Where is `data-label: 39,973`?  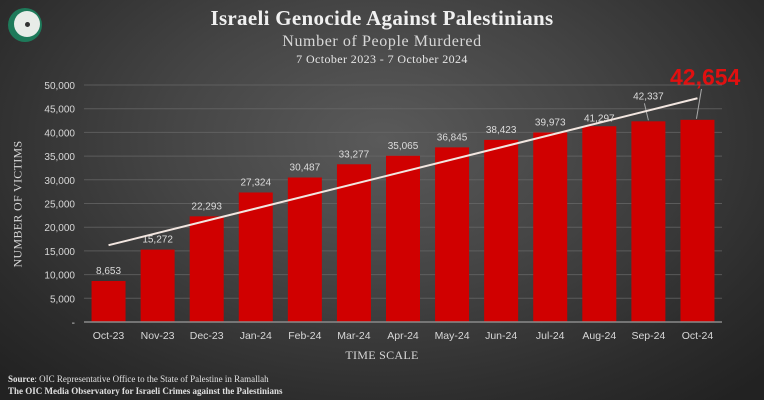
data-label: 39,973 is located at coordinates (550, 123).